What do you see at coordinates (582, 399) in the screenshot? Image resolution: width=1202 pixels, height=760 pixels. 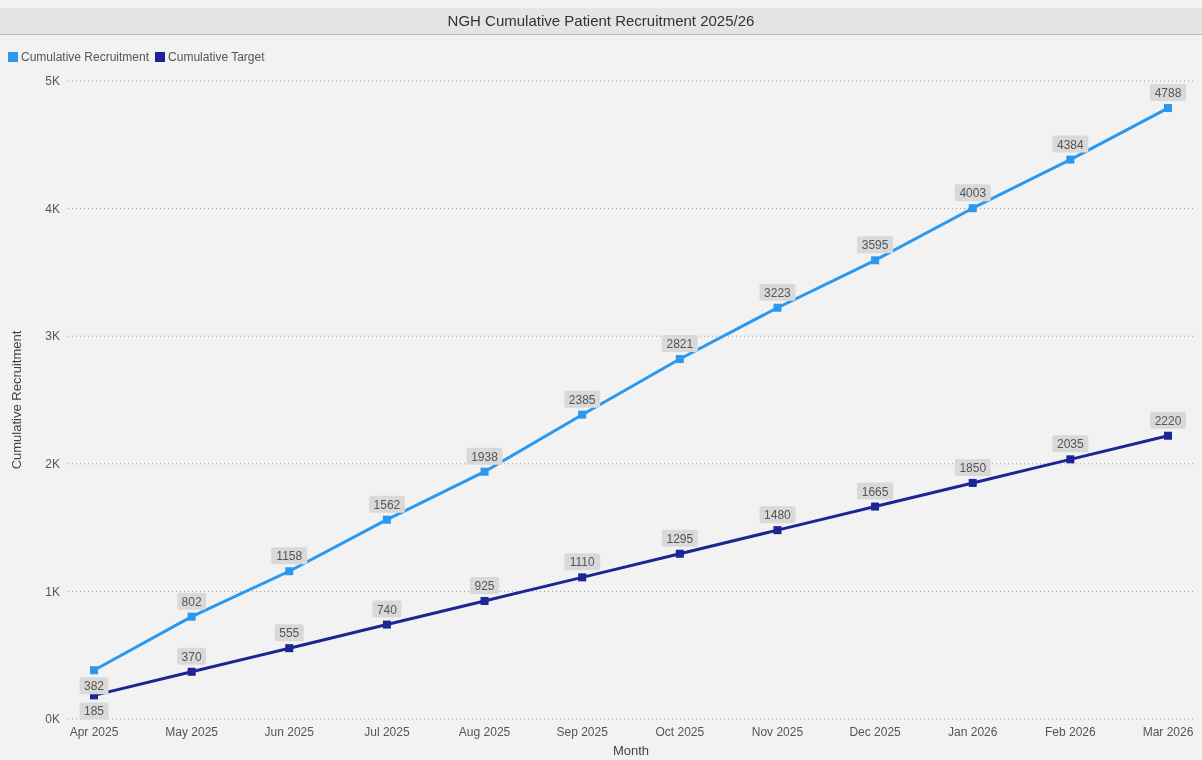 I see `data-label: 2385` at bounding box center [582, 399].